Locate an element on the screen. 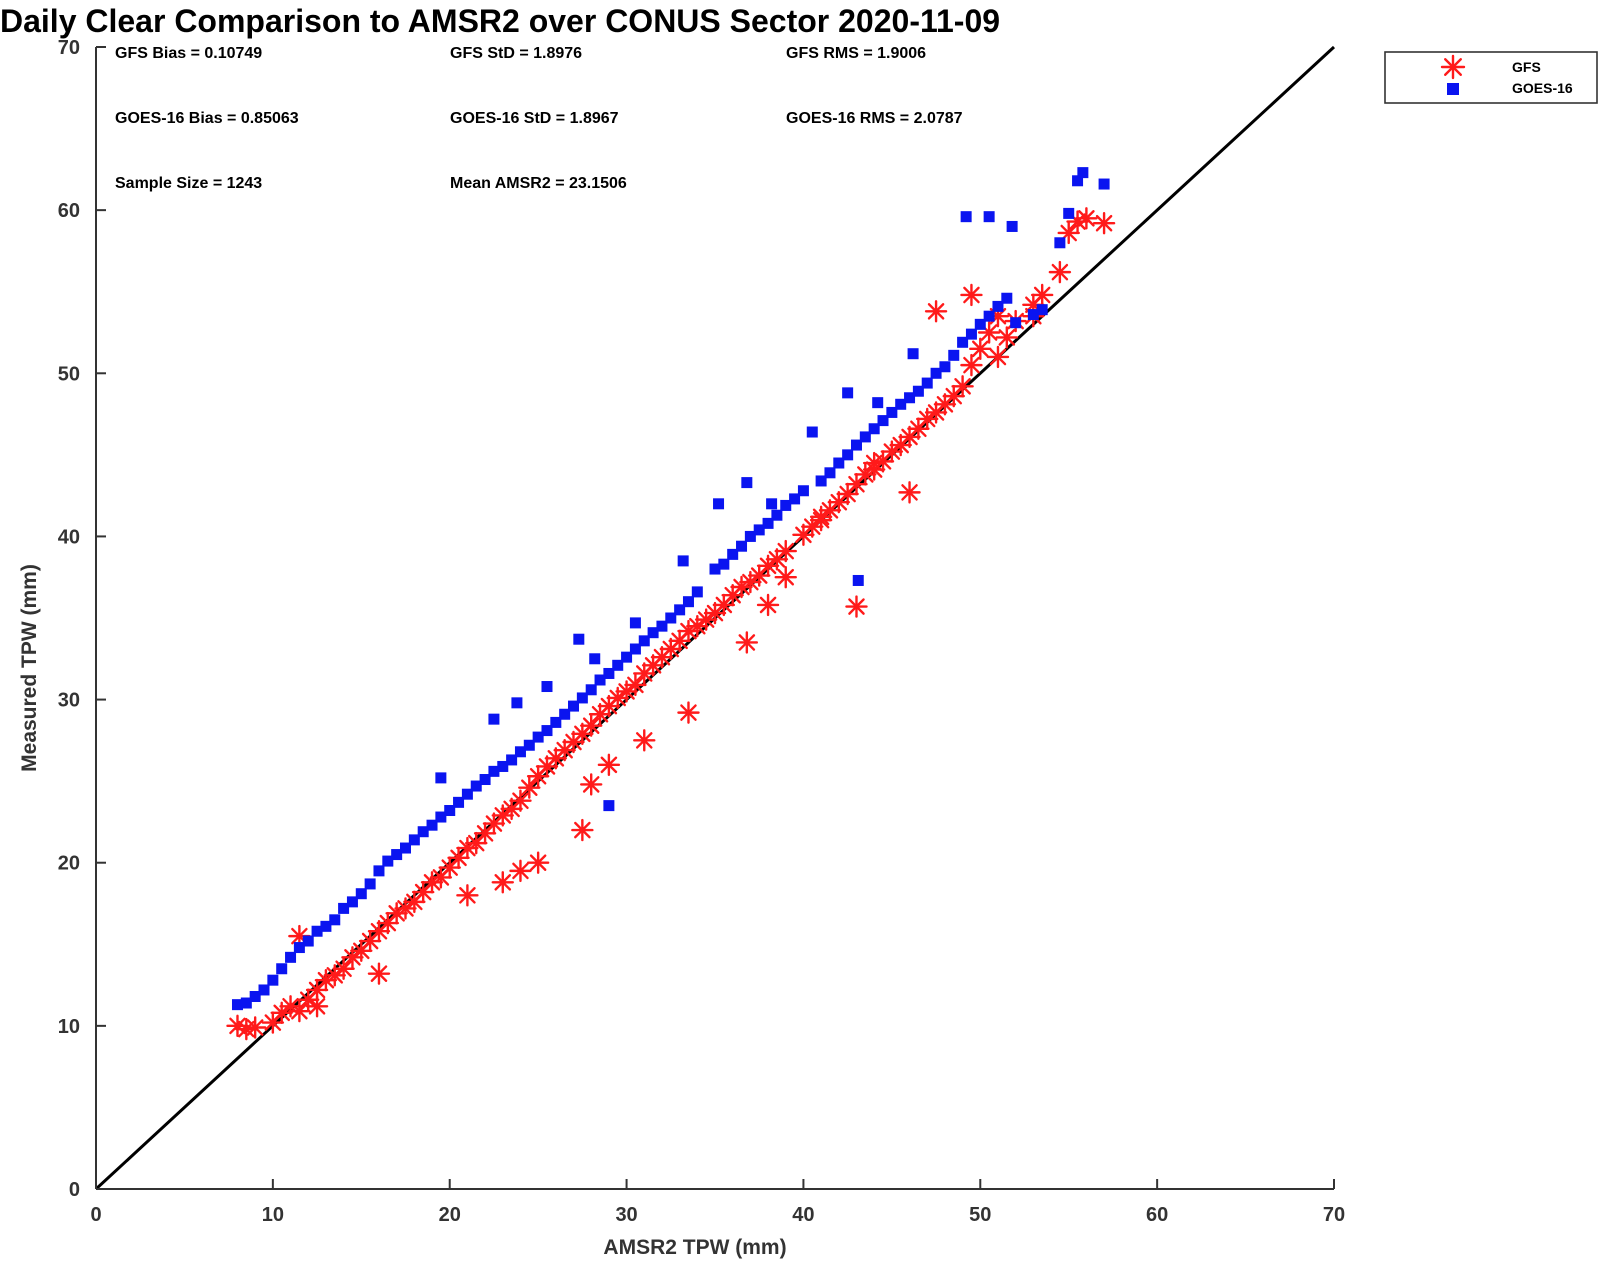 Image resolution: width=1600 pixels, height=1264 pixels. y-tick-label: 60 is located at coordinates (69, 211).